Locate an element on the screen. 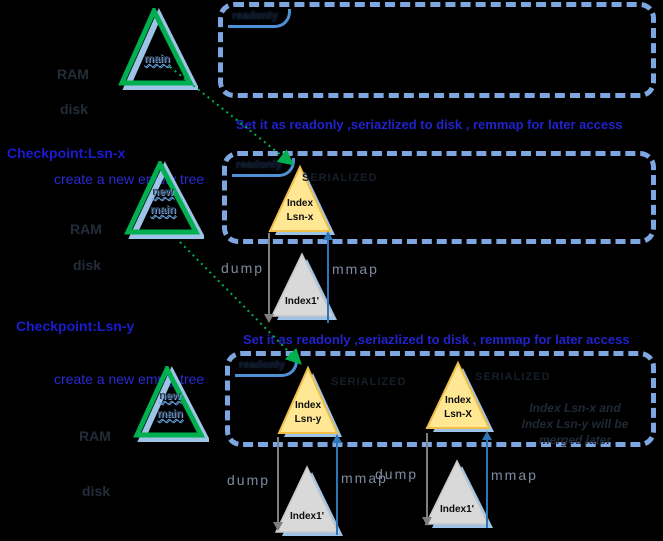 The image size is (663, 541). index-lsn-x2-tree: Index Lsn-X is located at coordinates (458, 397).